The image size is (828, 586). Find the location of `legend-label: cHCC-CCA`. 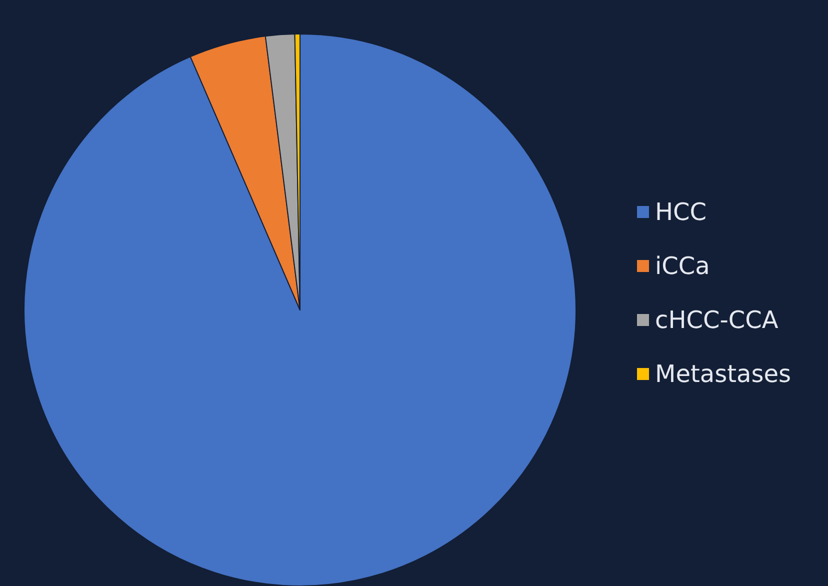

legend-label: cHCC-CCA is located at coordinates (717, 320).